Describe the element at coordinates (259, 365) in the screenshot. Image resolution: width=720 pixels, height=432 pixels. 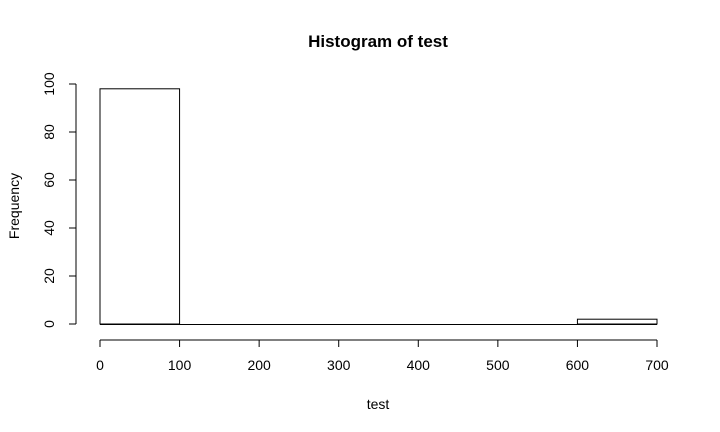
I see `x-tick-label-2: 200` at that location.